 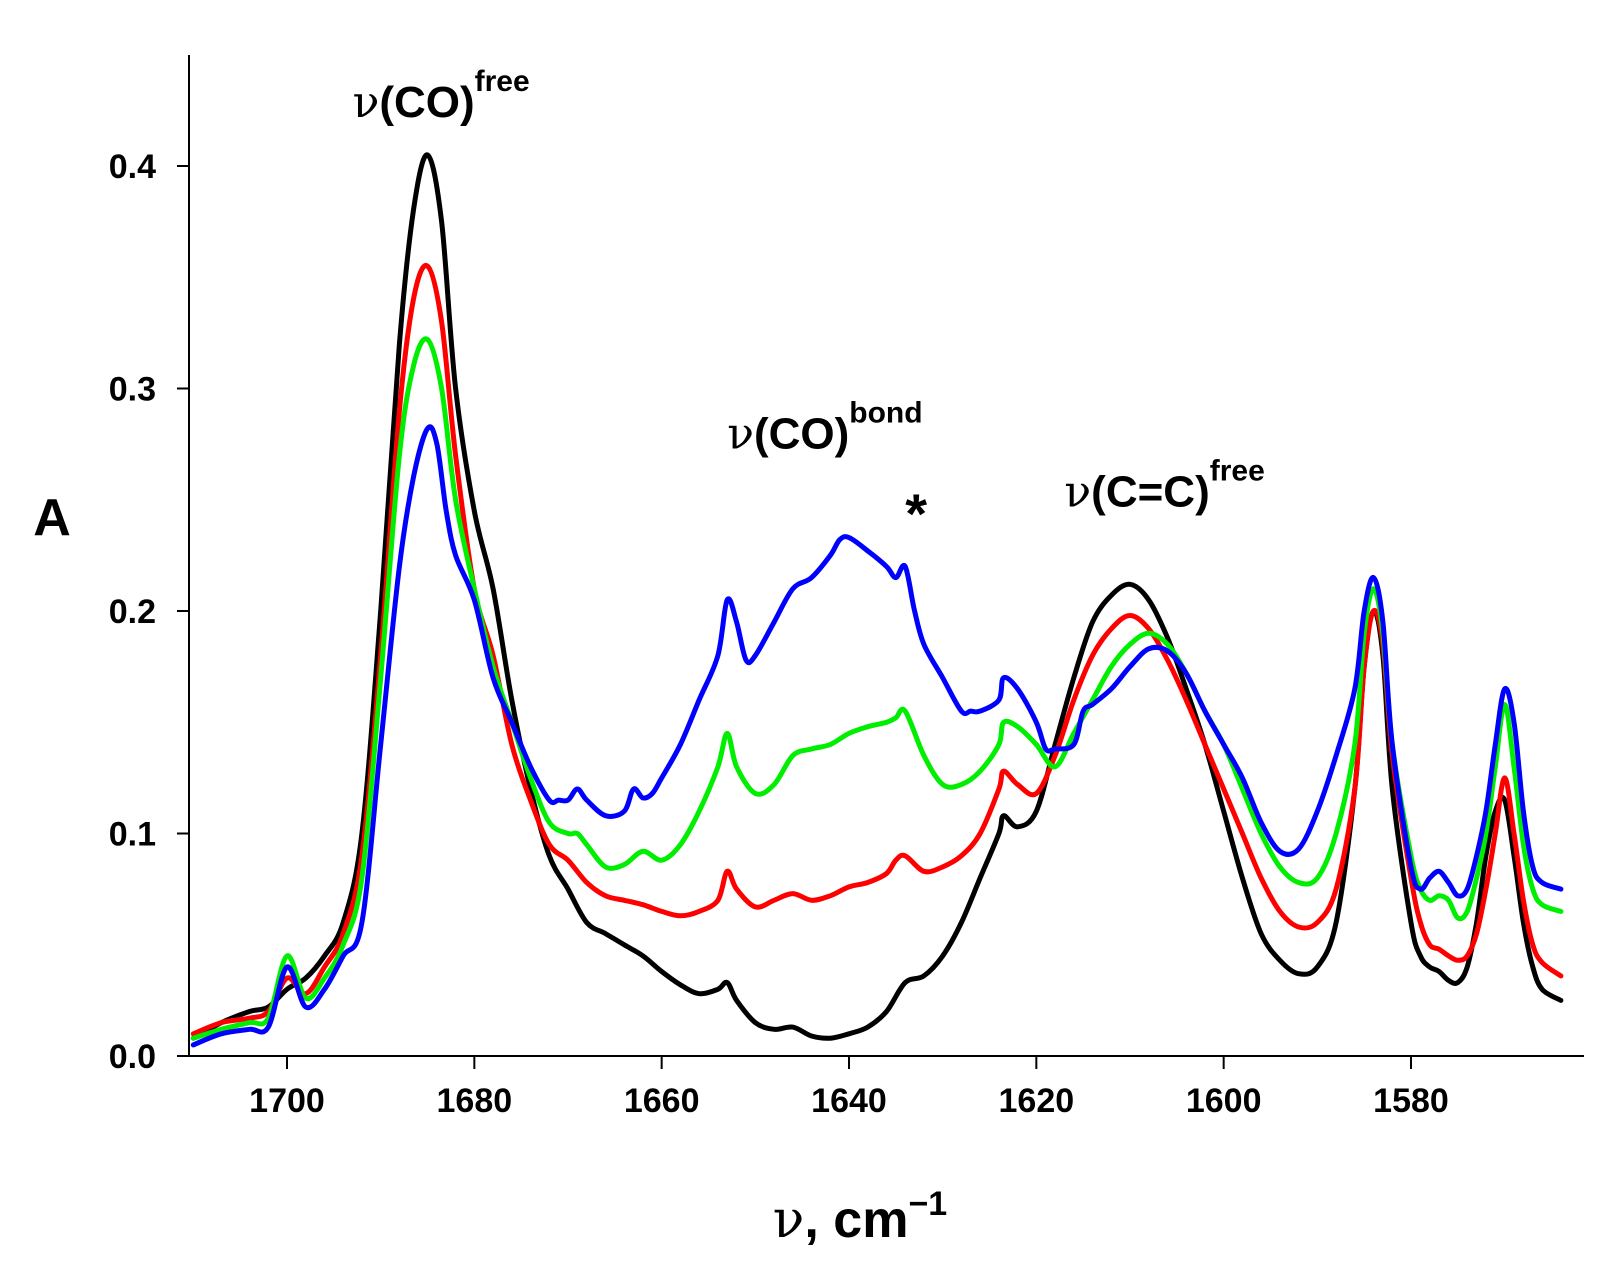 I want to click on x-axis-title: ν, cm−1, so click(x=860, y=1217).